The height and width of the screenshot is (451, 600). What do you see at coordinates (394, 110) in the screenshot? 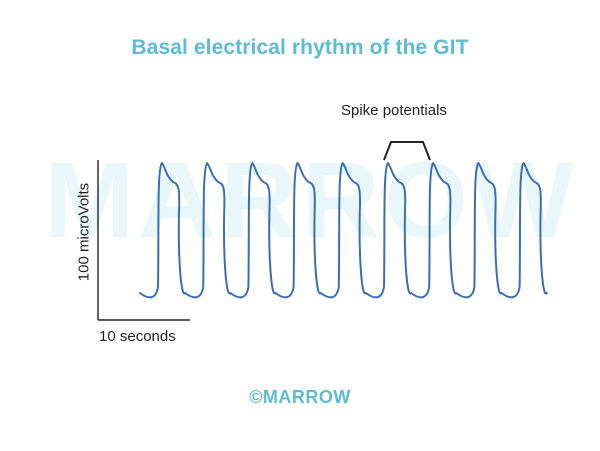
I see `spike-potentials-label: Spike potentials` at bounding box center [394, 110].